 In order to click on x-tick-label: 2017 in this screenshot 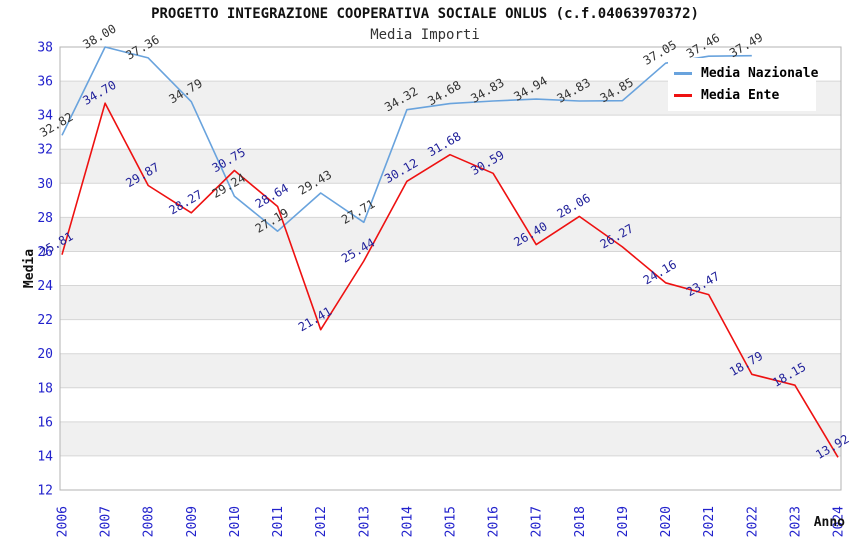, I will do `click(537, 521)`.